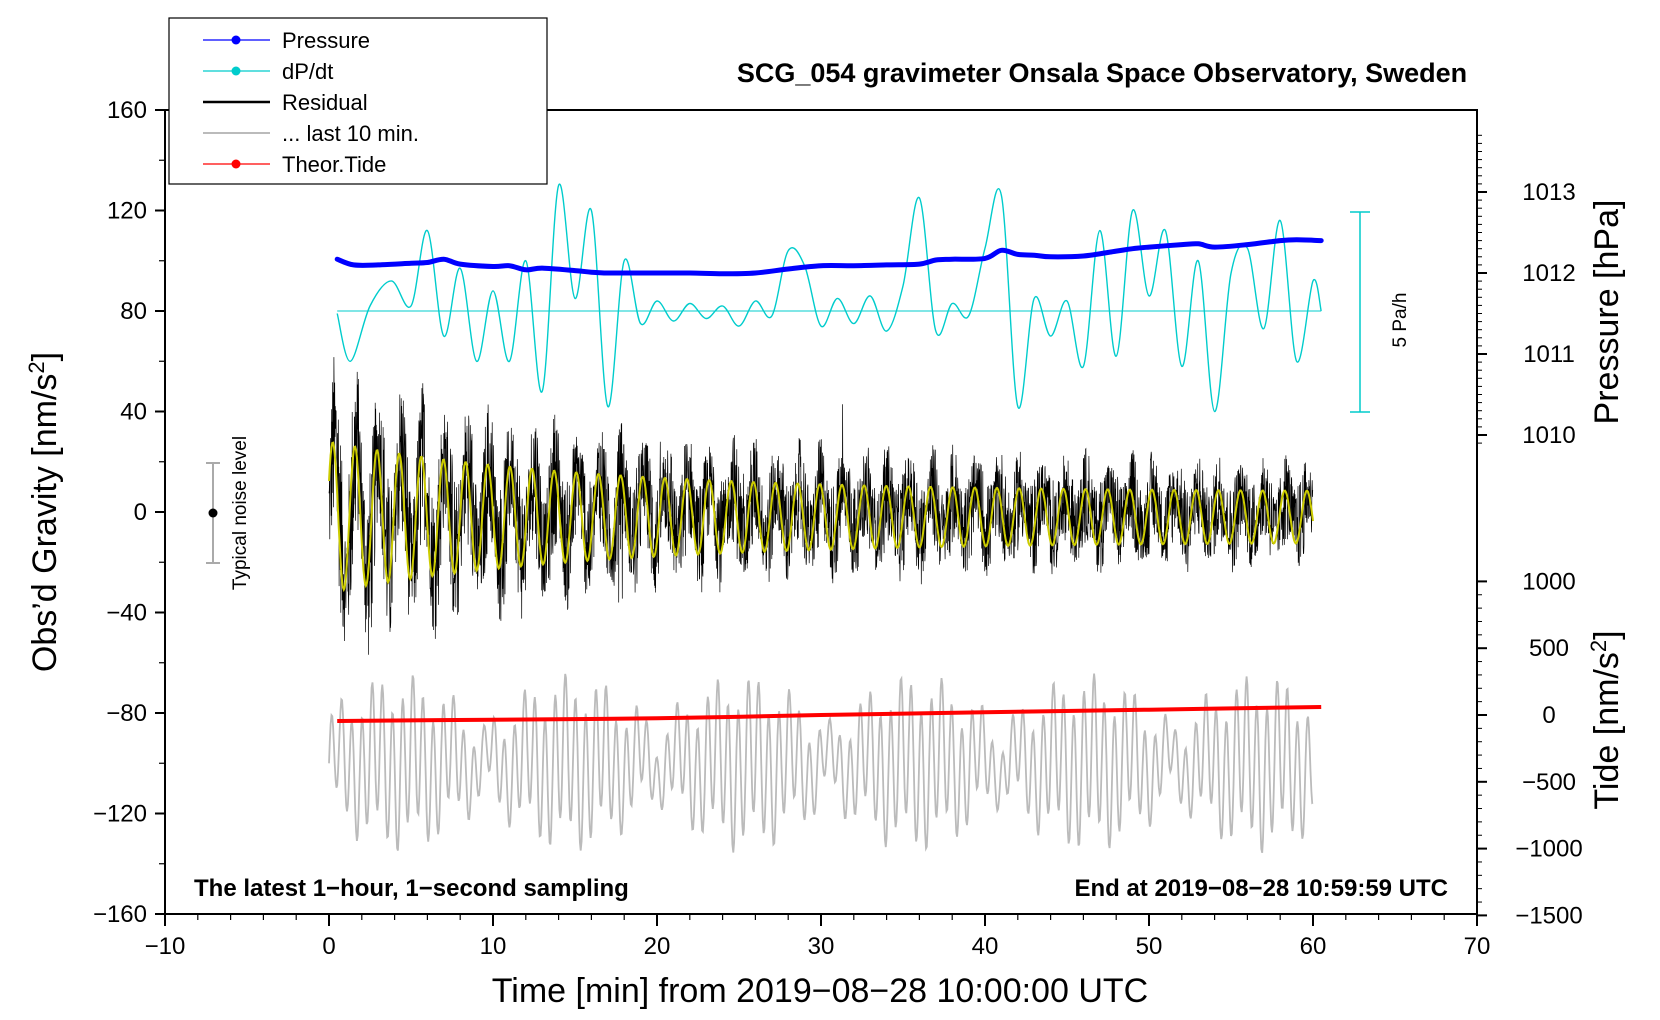 The width and height of the screenshot is (1660, 1020). What do you see at coordinates (1548, 273) in the screenshot?
I see `pressure-tick-label: 1012` at bounding box center [1548, 273].